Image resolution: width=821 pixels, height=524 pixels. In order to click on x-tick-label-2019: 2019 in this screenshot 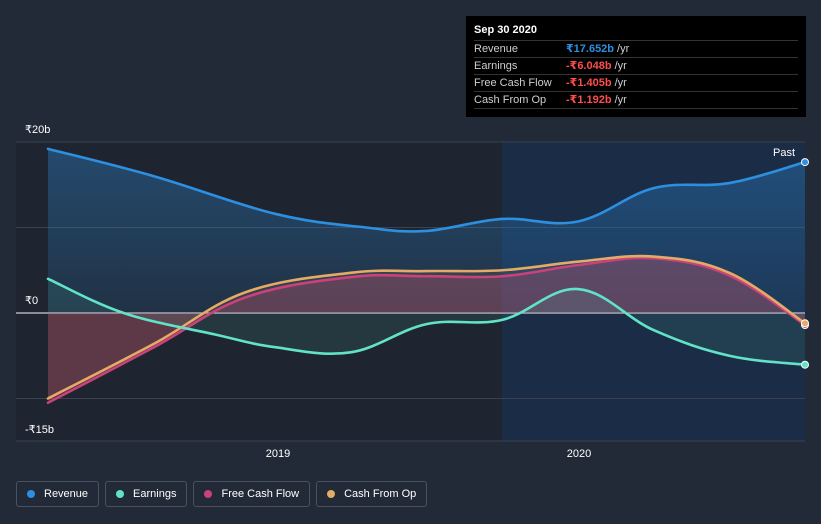, I will do `click(278, 454)`.